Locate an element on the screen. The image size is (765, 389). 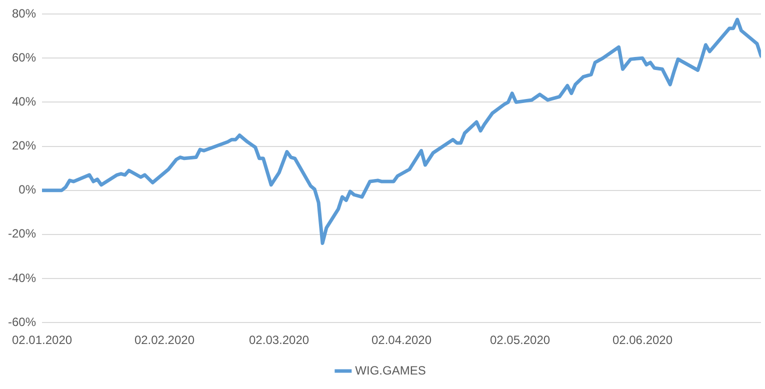
x-tick-label: 02.01.2020 is located at coordinates (42, 340).